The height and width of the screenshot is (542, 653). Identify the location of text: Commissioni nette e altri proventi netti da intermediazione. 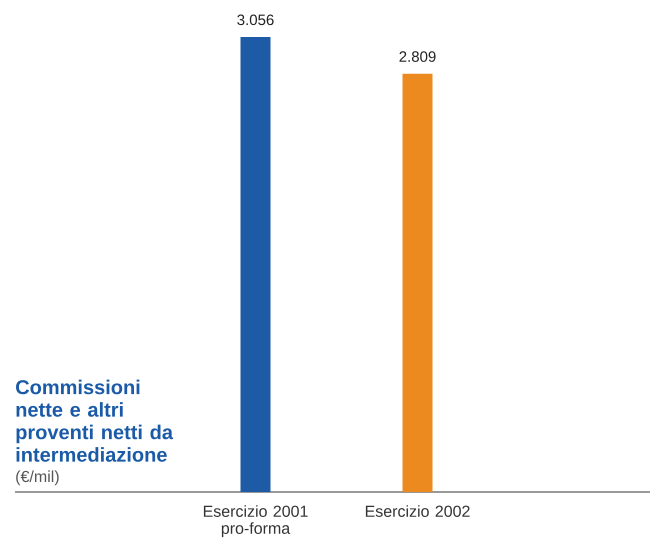
(95, 421).